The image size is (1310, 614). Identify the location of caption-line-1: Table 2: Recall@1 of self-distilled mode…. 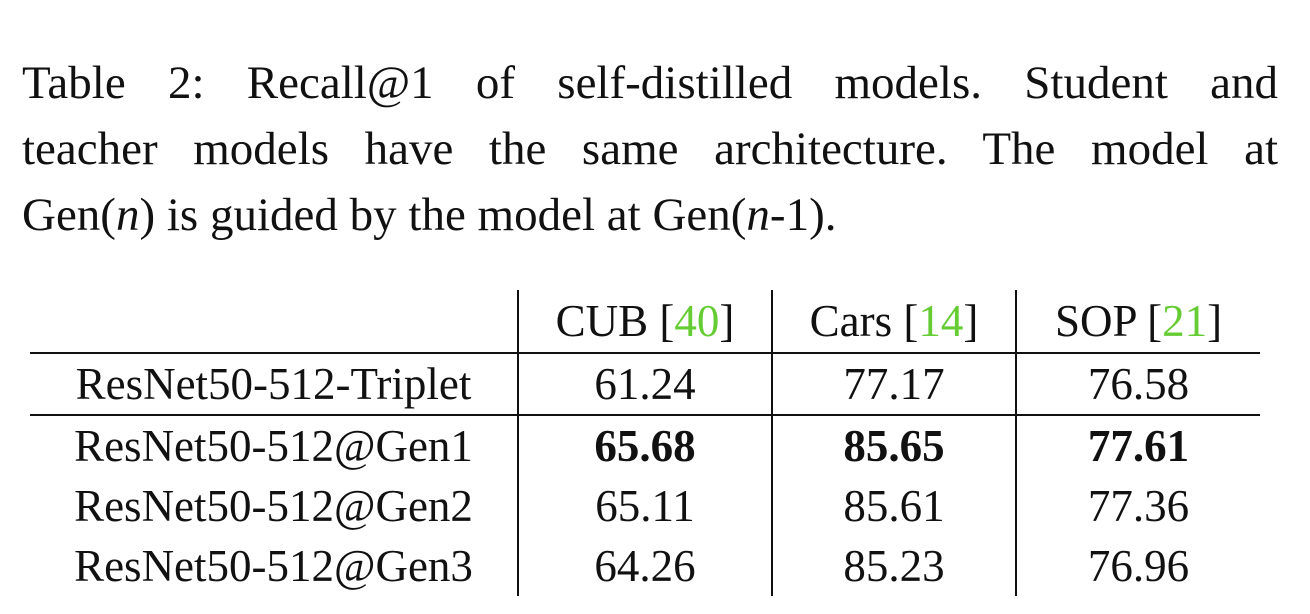
(650, 83).